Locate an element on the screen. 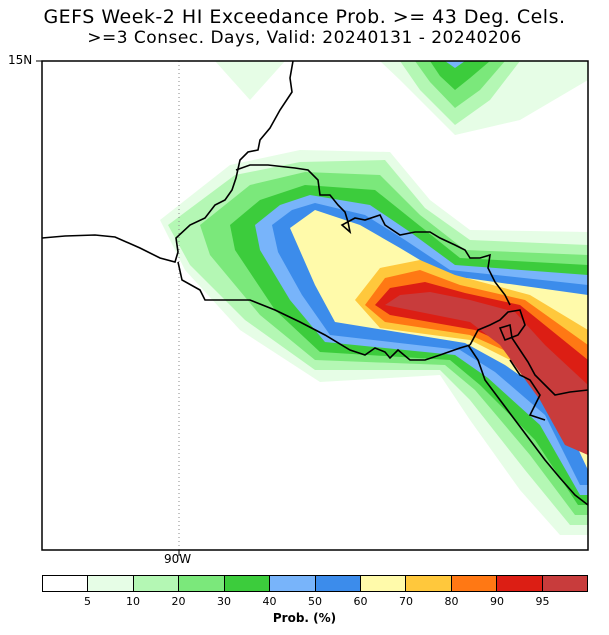  colorbar-tick-label: 10 is located at coordinates (133, 601).